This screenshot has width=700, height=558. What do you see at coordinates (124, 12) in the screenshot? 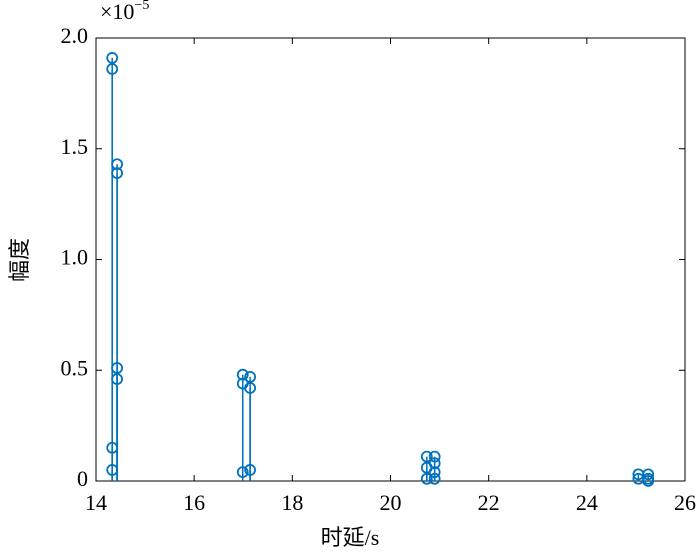
I see `y-multiplier: ×10⁻⁵` at bounding box center [124, 12].